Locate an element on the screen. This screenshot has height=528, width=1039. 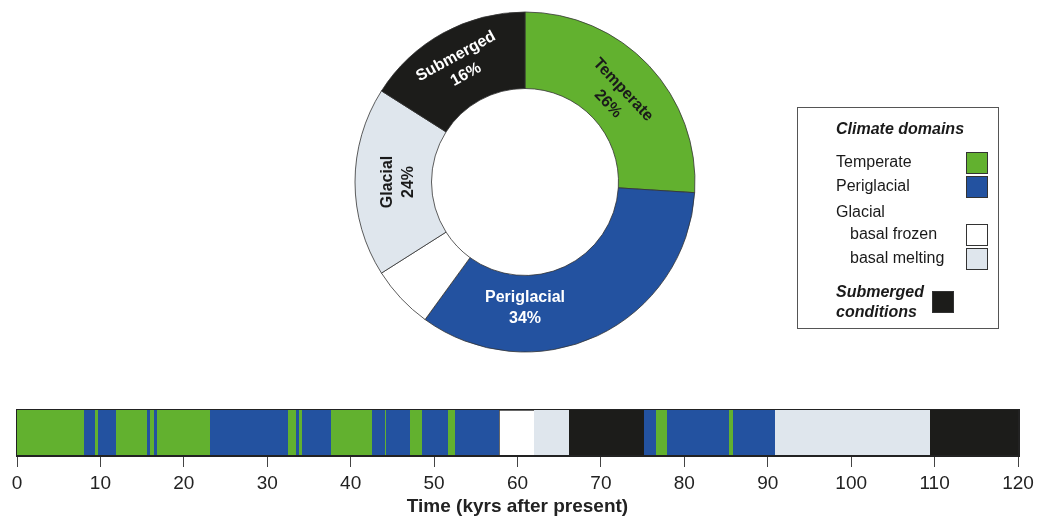
x-tick-label: 70 is located at coordinates (601, 483).